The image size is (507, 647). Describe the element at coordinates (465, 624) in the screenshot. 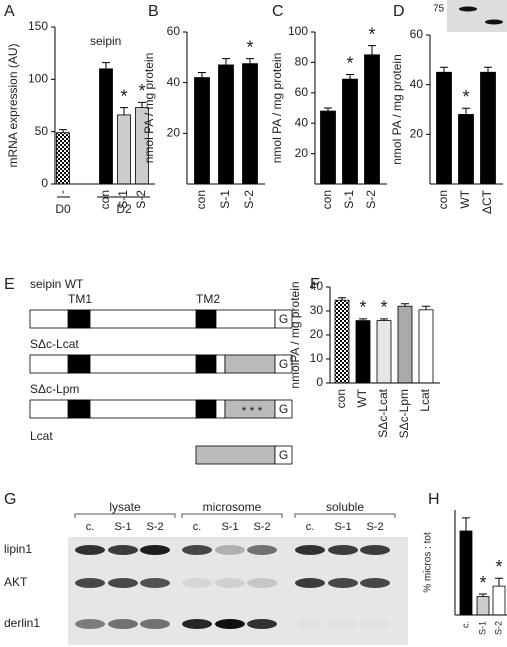

I see `x-tick-label: c.` at that location.